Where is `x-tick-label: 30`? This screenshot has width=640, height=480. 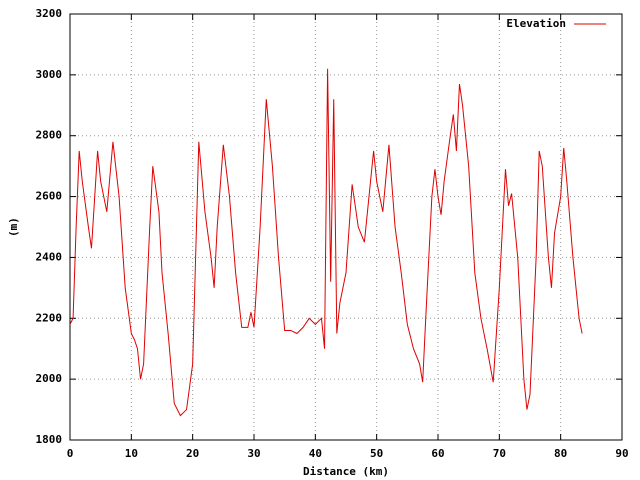
x-tick-label: 30 is located at coordinates (253, 453).